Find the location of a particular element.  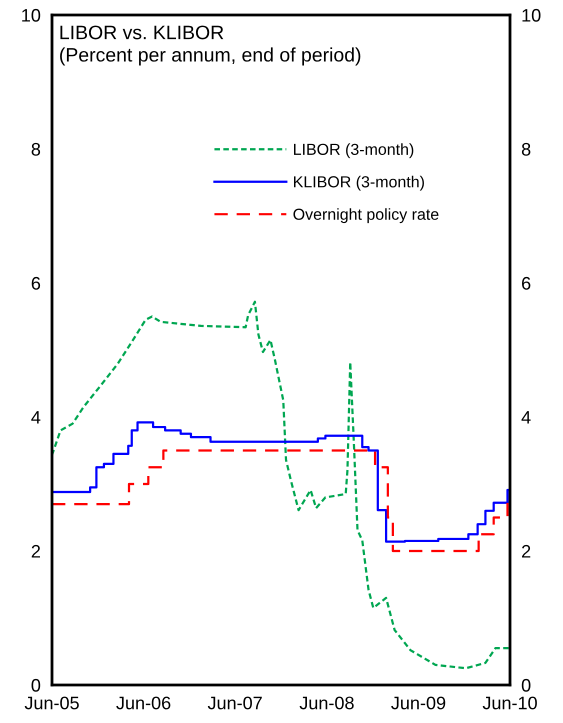

legend-label: Overnight policy rate is located at coordinates (365, 216).